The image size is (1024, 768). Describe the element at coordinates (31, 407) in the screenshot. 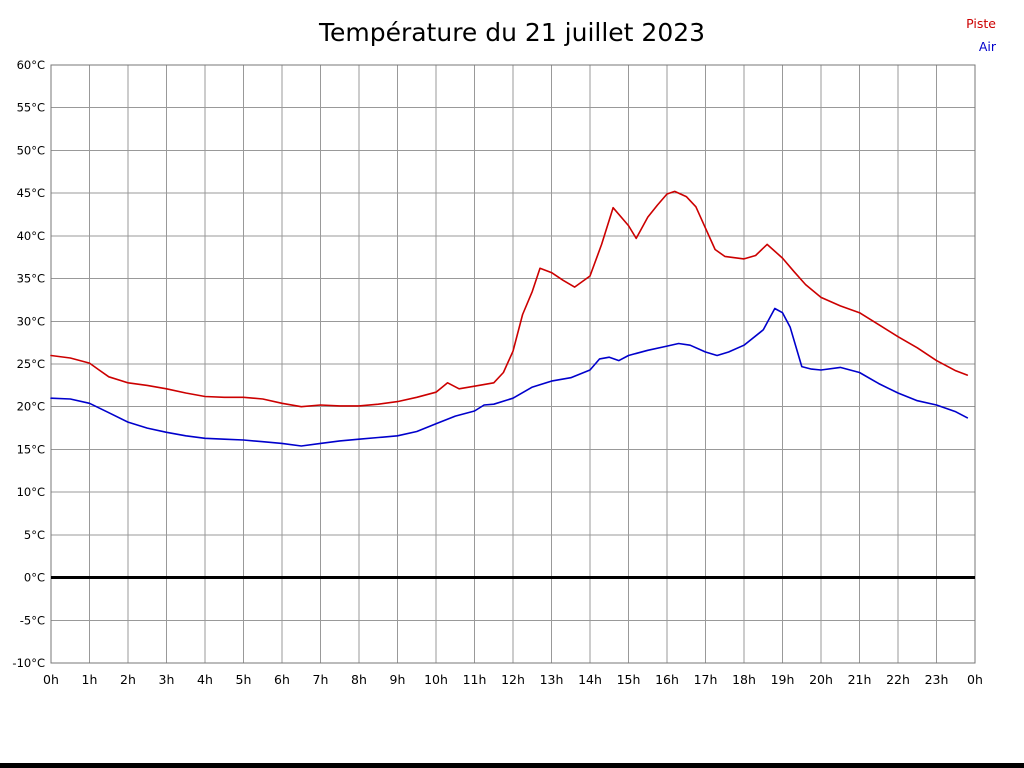

I see `svg-text: 20°C` at that location.